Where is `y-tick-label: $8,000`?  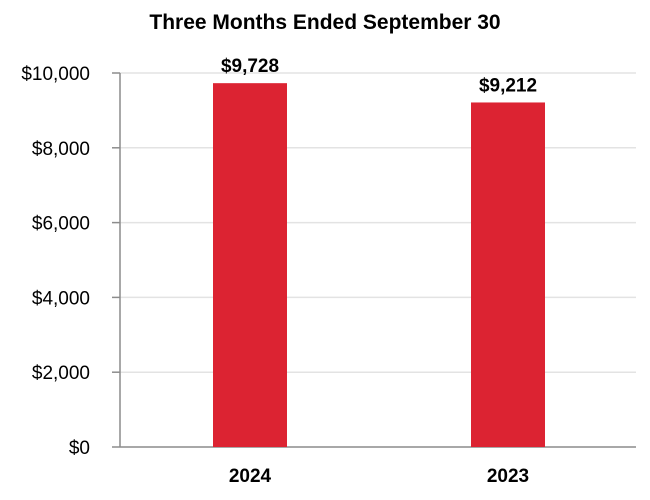
y-tick-label: $8,000 is located at coordinates (61, 149).